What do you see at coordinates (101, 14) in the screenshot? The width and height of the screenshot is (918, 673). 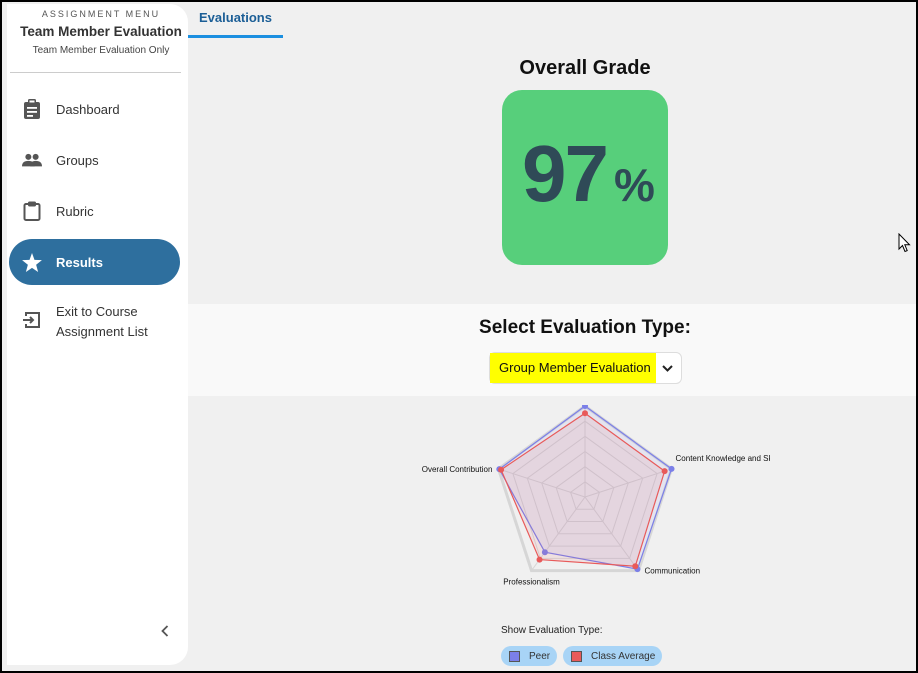 I see `menu-caption: ASSIGNMENT MENU` at bounding box center [101, 14].